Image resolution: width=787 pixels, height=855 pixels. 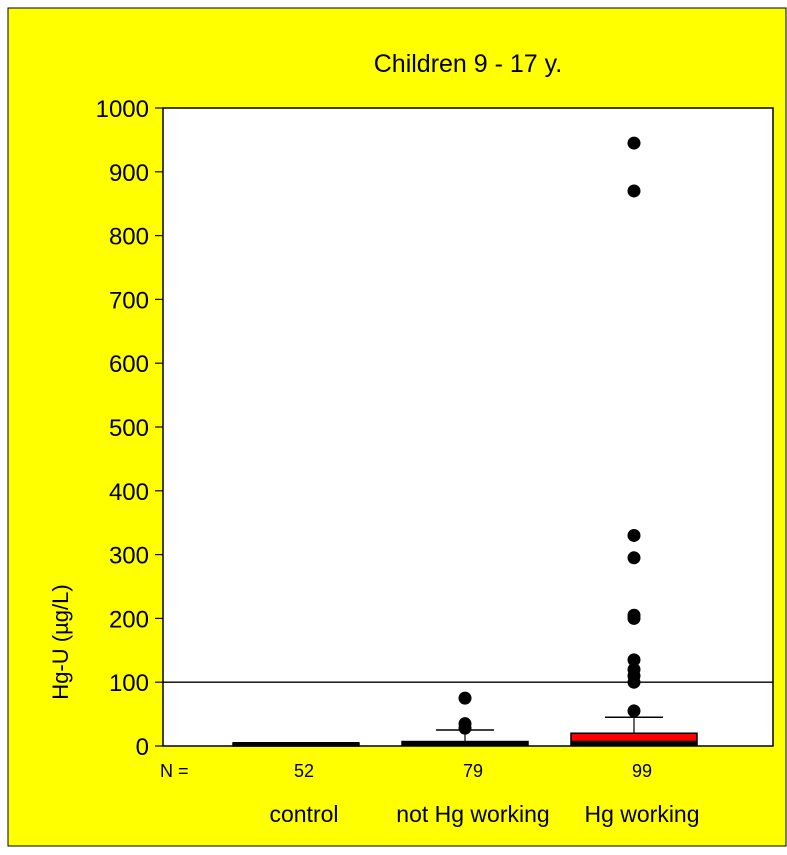 I want to click on y-tick-label: 900, so click(x=129, y=173).